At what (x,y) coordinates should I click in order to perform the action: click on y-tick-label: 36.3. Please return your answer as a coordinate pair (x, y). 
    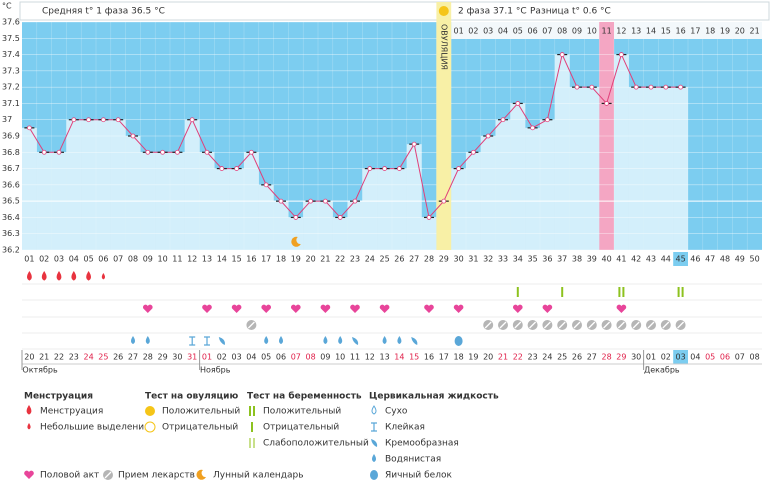
    Looking at the image, I should click on (11, 233).